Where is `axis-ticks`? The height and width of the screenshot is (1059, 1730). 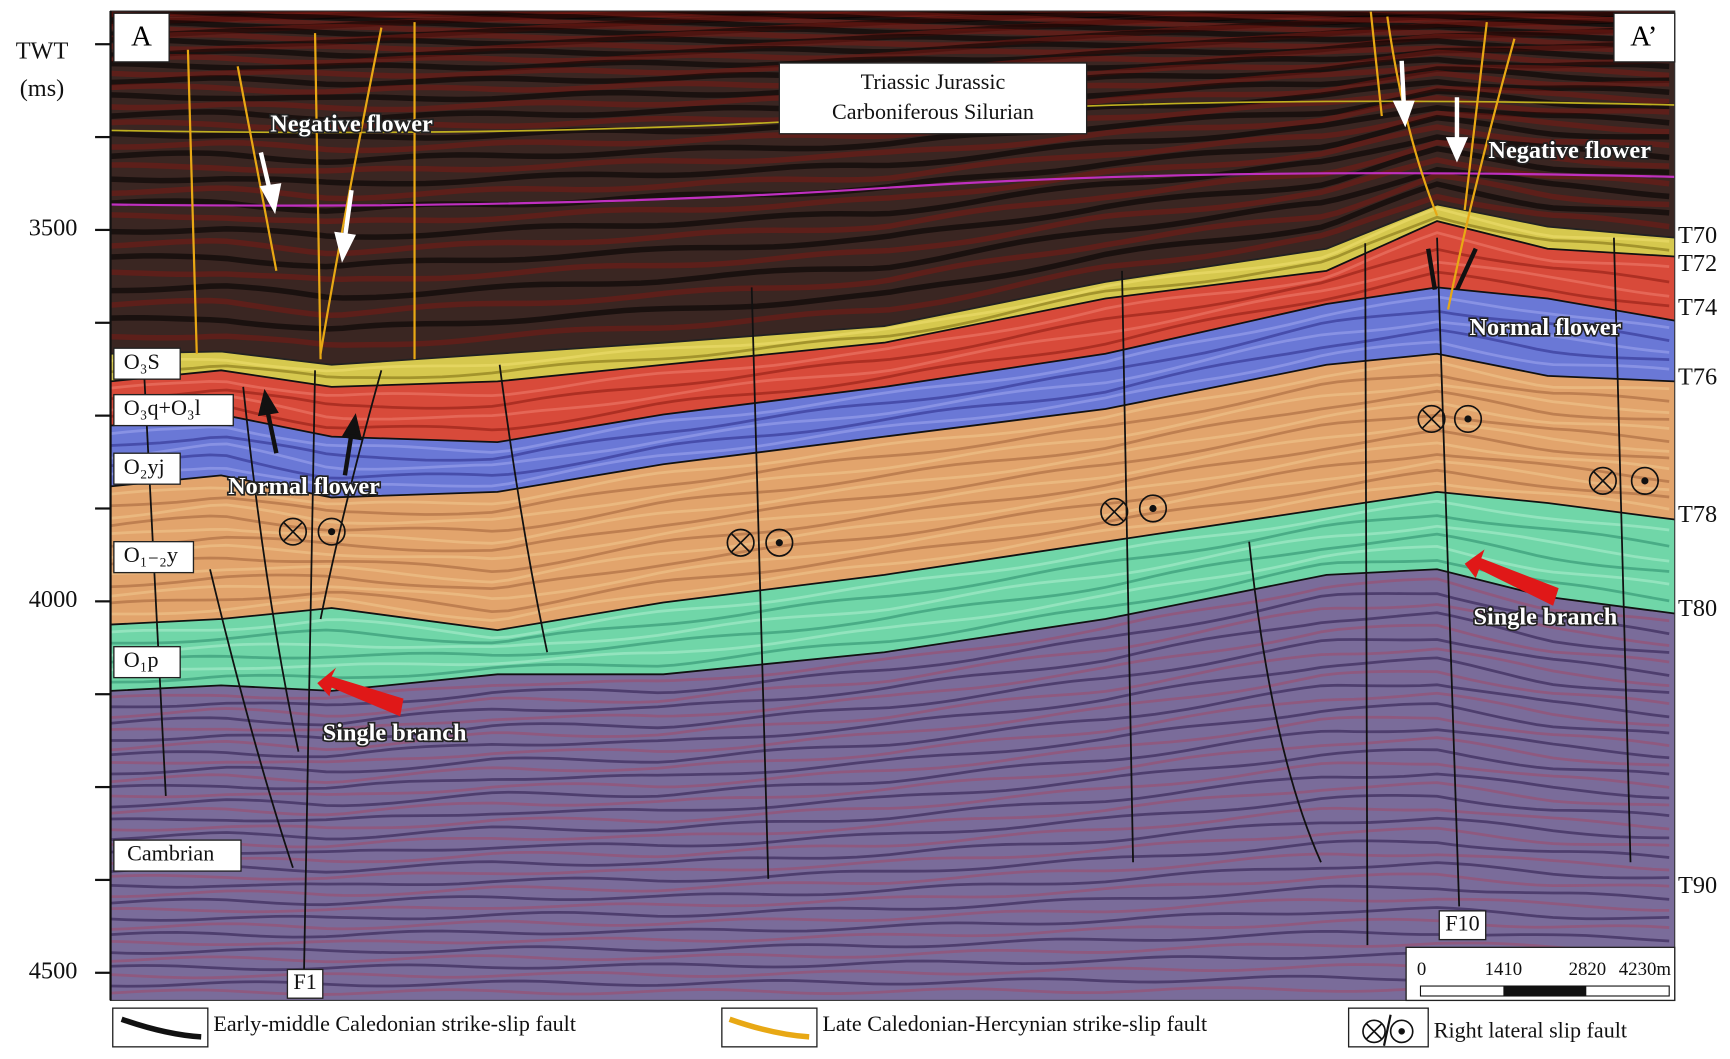 axis-ticks is located at coordinates (103, 508).